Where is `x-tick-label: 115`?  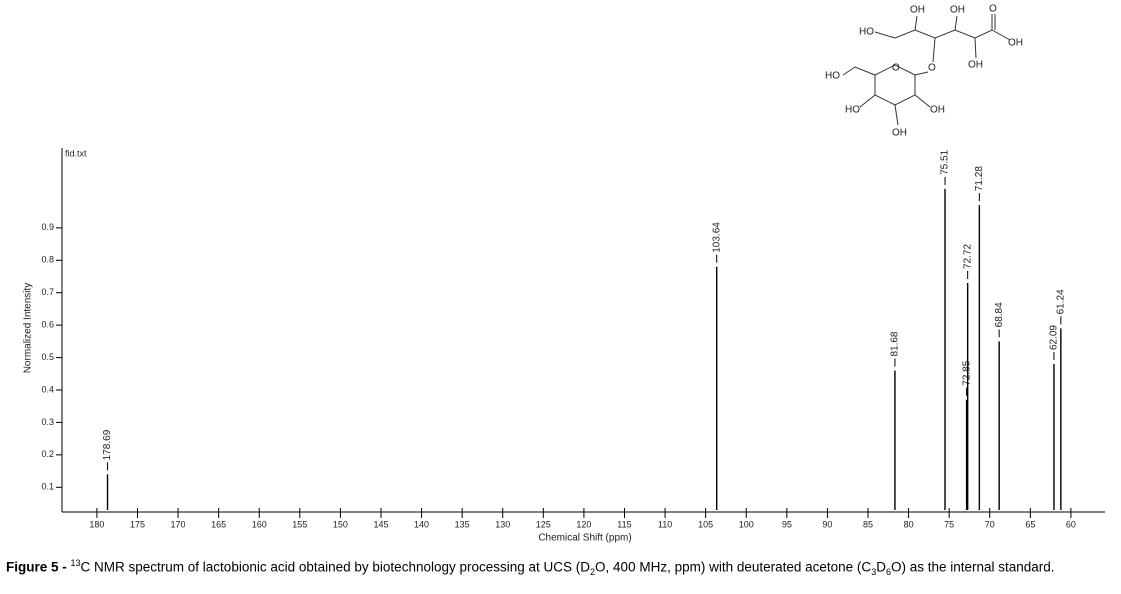
x-tick-label: 115 is located at coordinates (624, 524).